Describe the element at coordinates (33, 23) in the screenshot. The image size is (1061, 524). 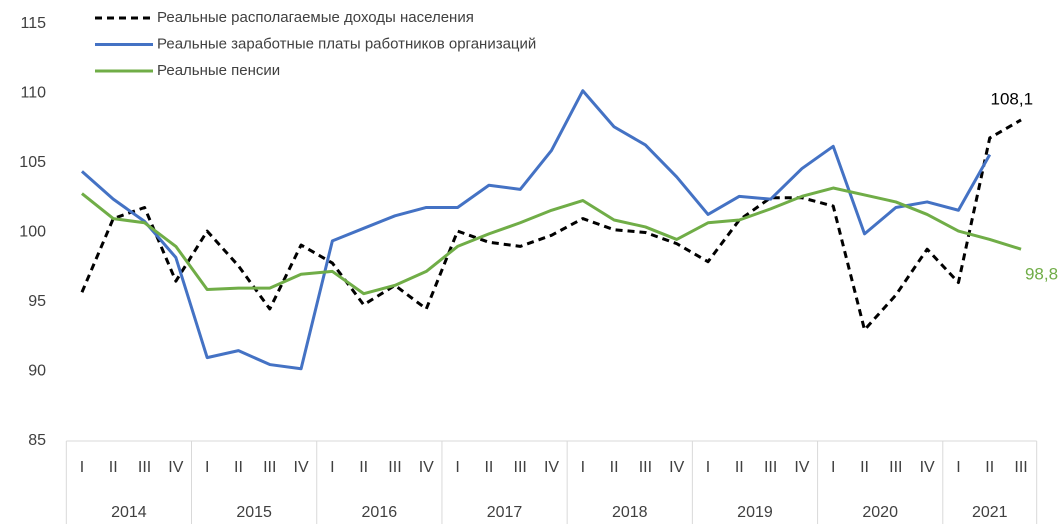
I see `y-tick-label: 115` at that location.